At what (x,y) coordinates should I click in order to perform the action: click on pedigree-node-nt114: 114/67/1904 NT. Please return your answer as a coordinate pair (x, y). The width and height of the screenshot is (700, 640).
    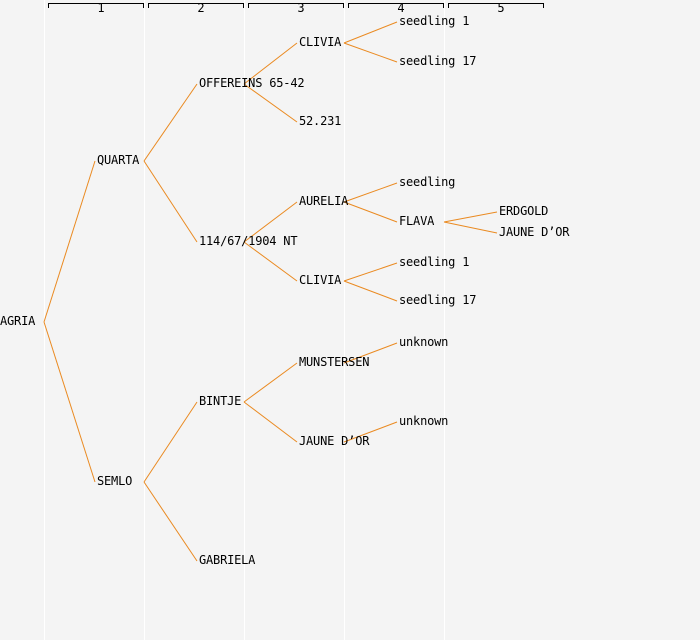
    Looking at the image, I should click on (248, 241).